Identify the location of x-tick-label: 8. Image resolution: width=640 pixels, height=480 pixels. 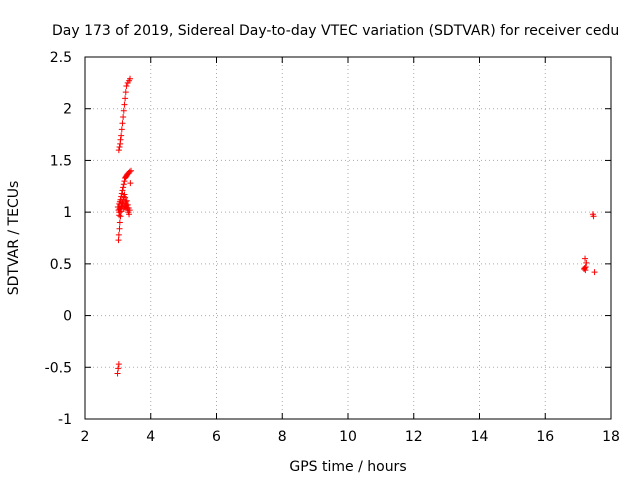
(282, 437).